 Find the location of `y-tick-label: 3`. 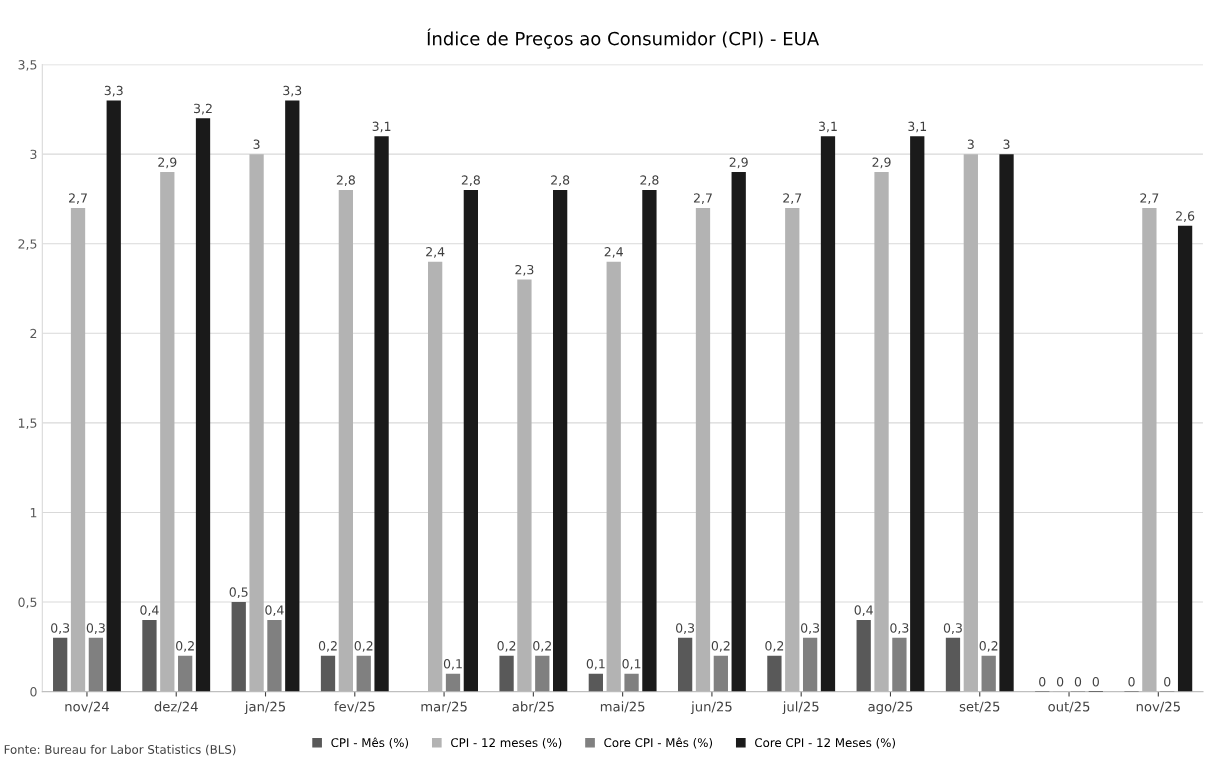

y-tick-label: 3 is located at coordinates (33, 154).